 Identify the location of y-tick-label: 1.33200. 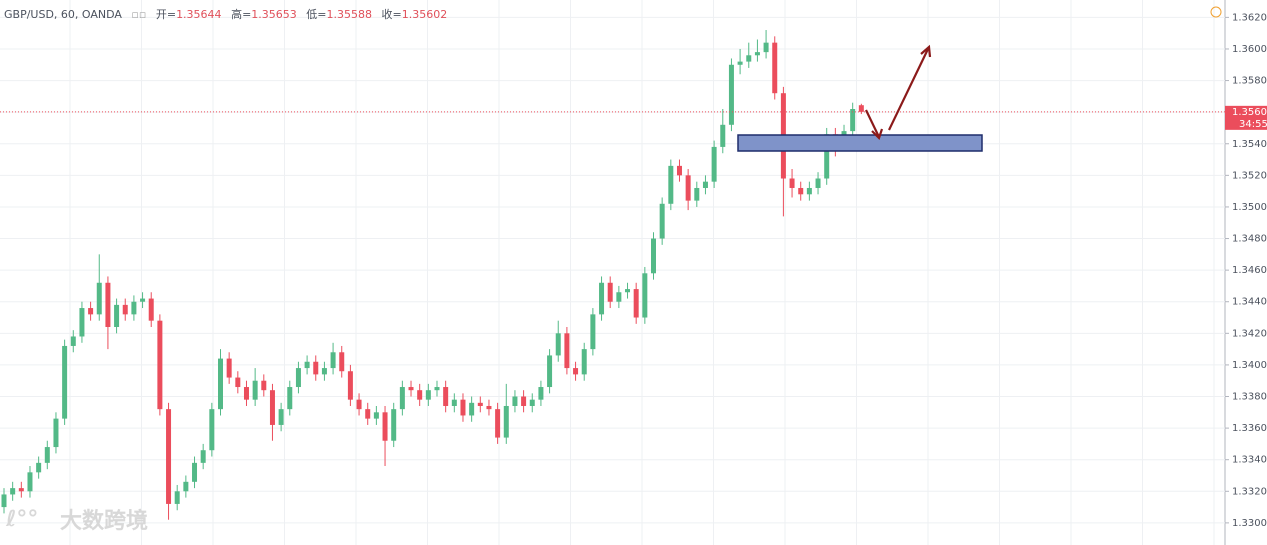
(1249, 491).